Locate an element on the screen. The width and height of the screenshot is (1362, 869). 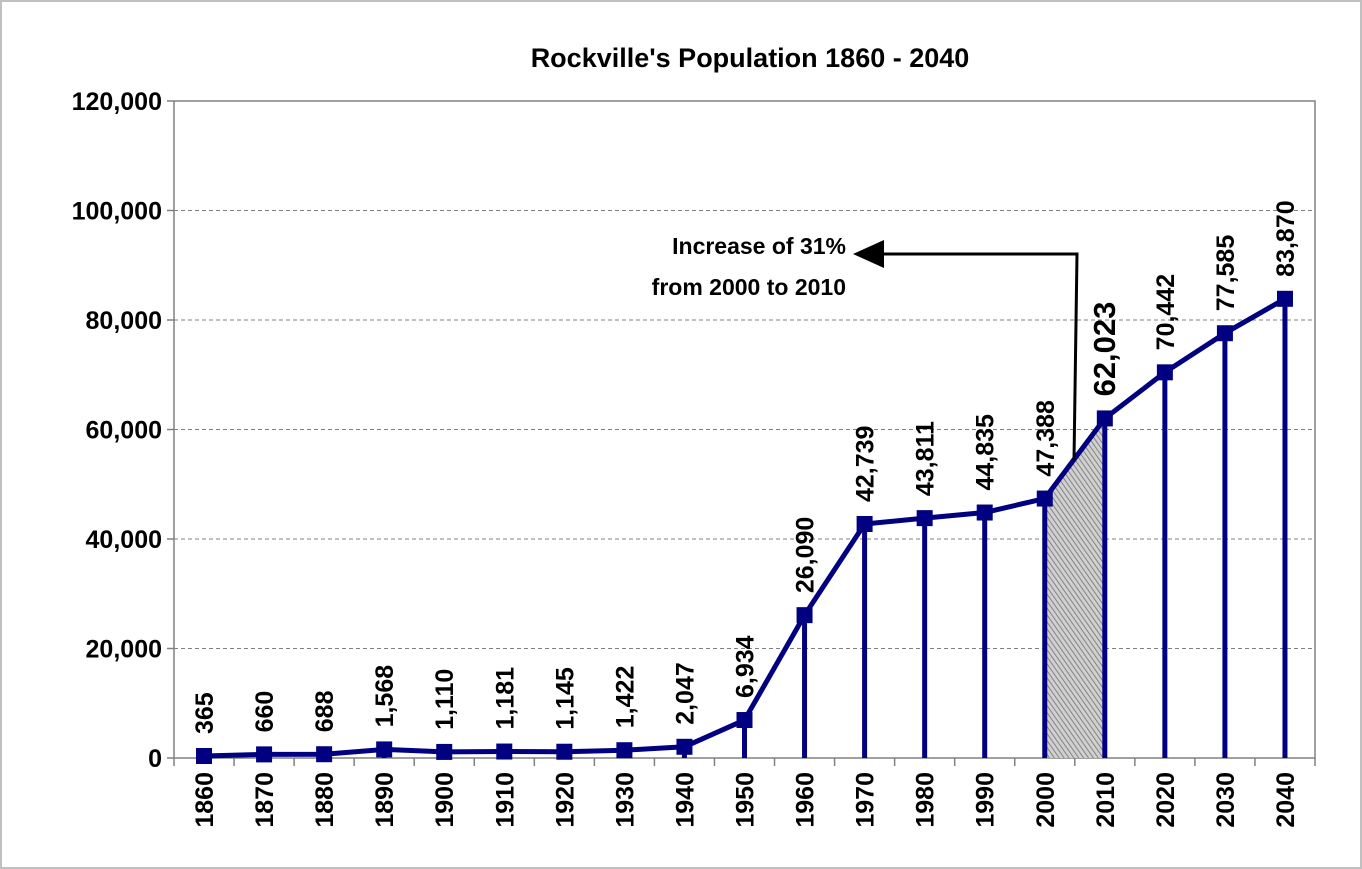
annotation-arrowhead is located at coordinates (868, 254).